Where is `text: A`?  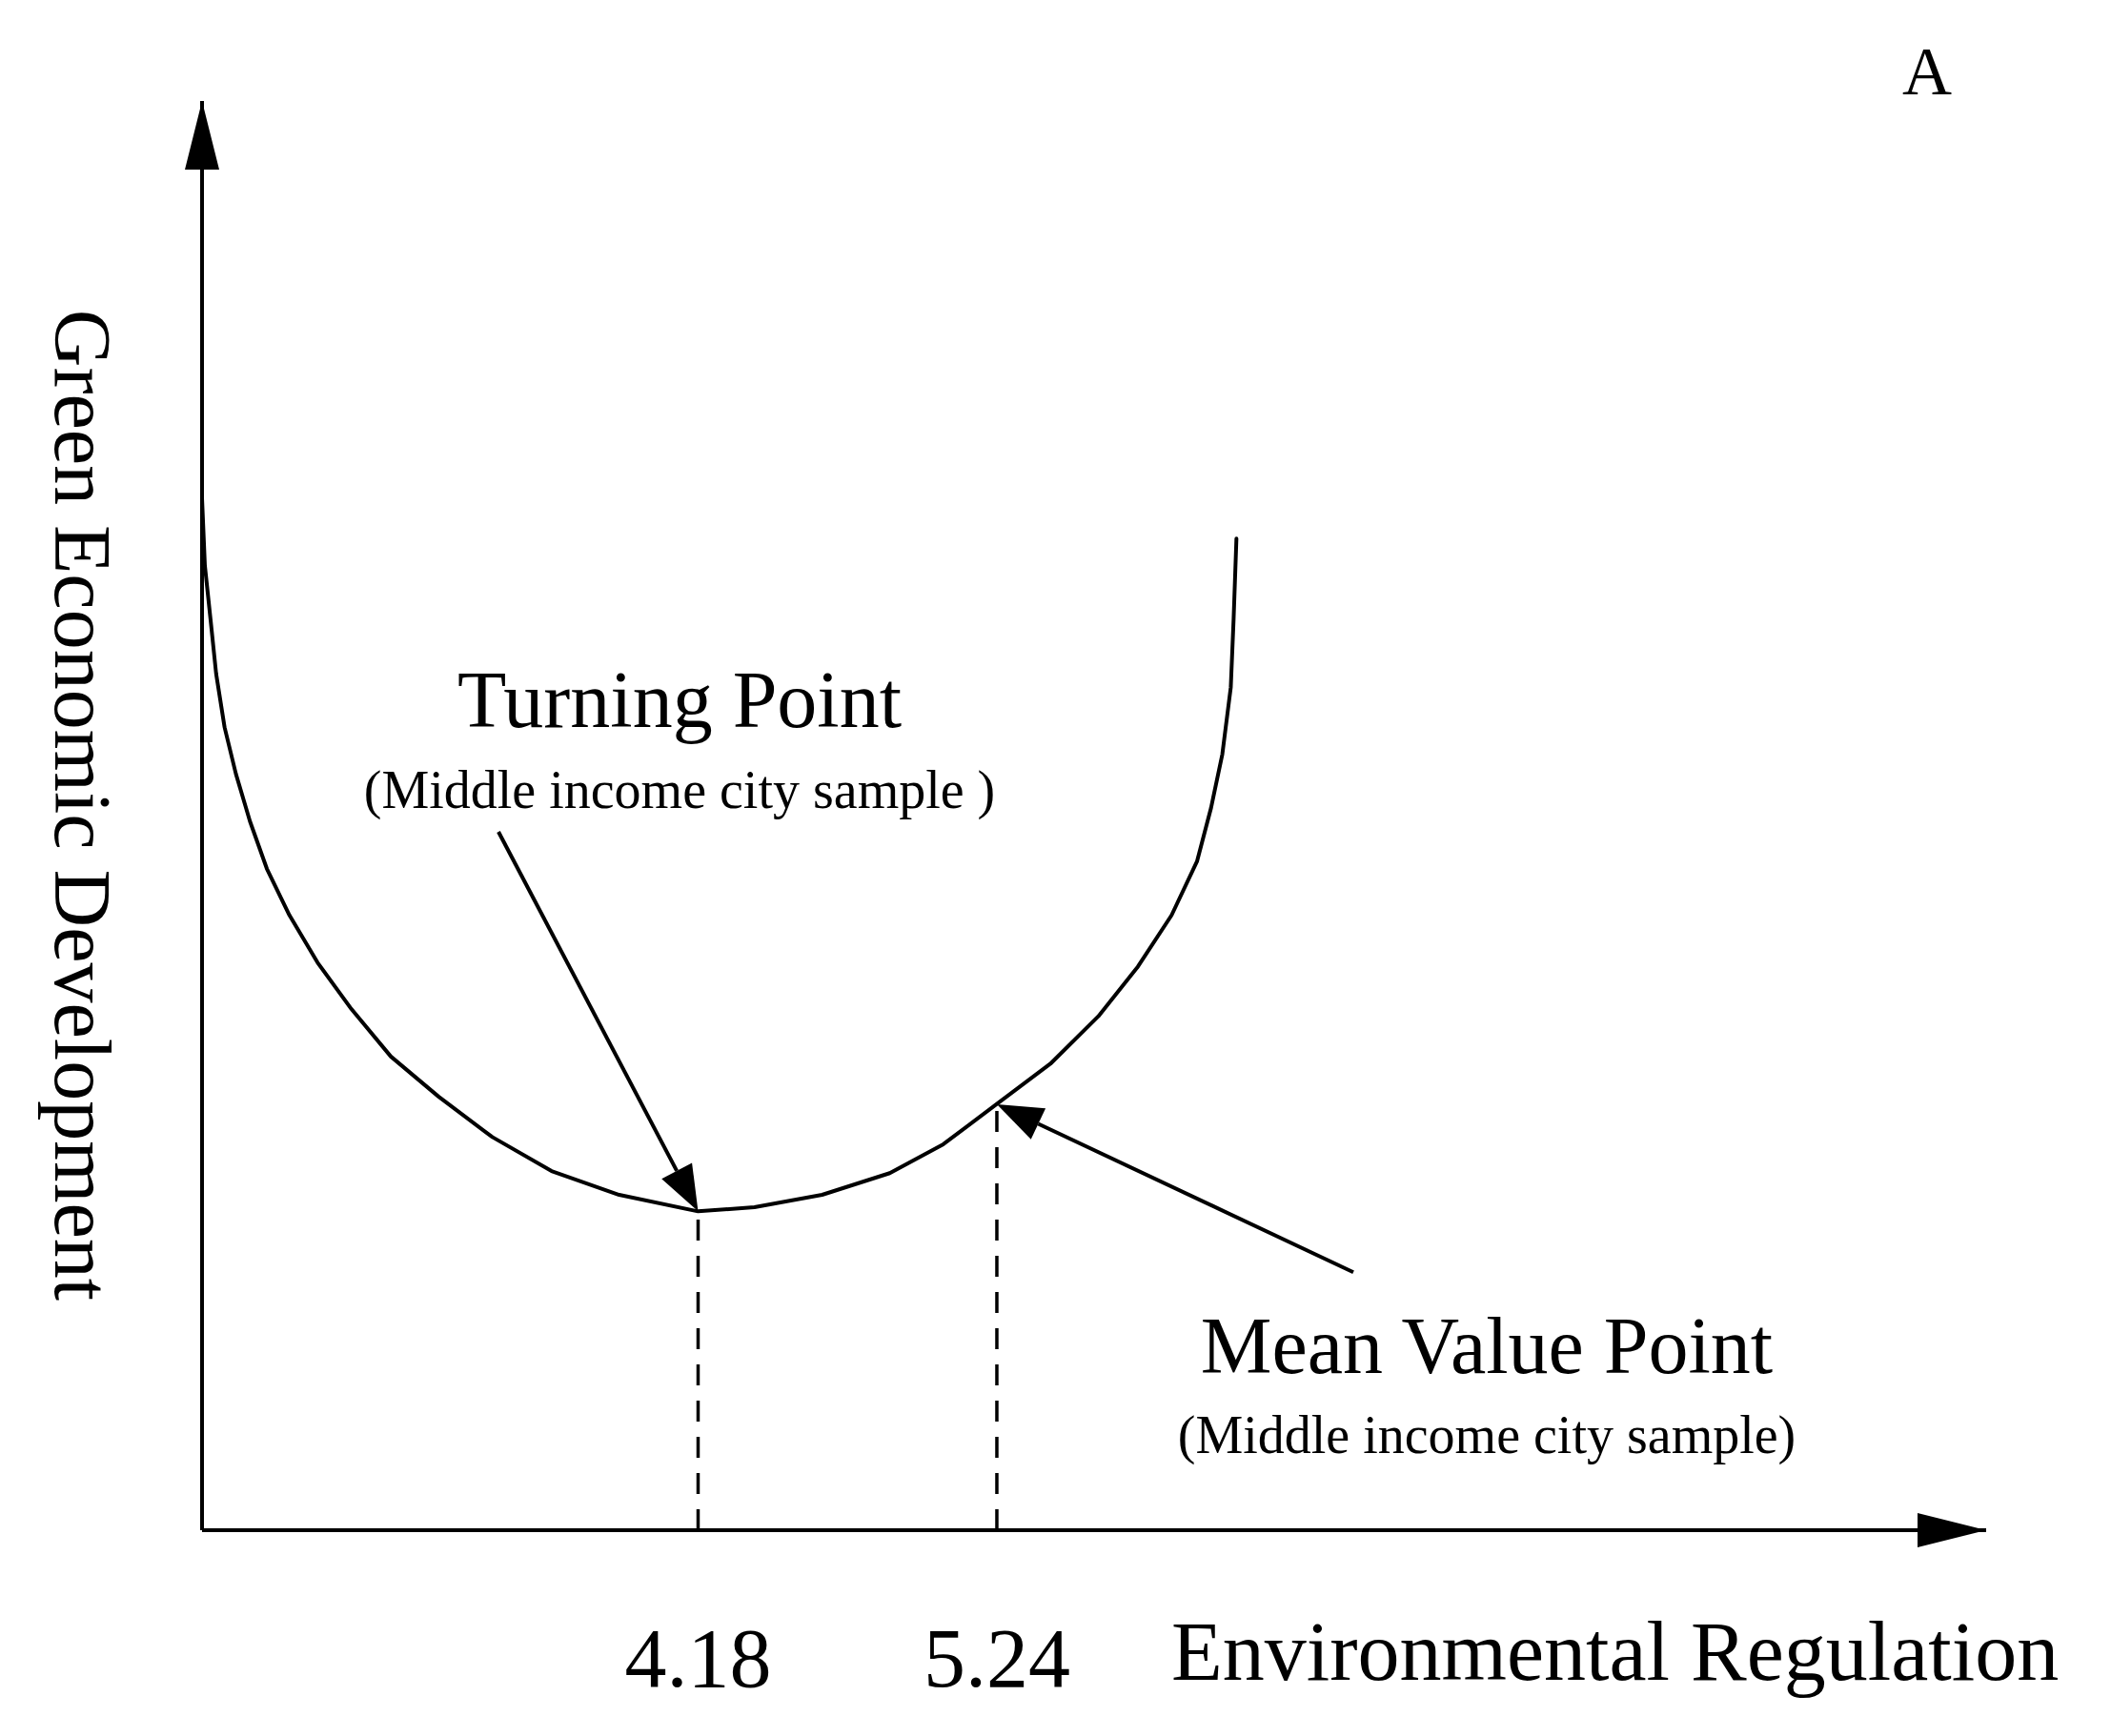 text: A is located at coordinates (1927, 71).